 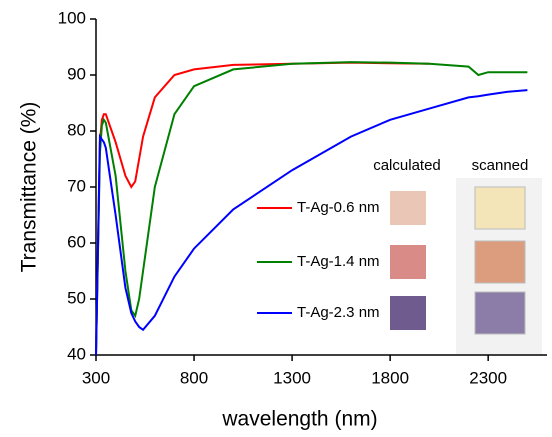 What do you see at coordinates (76, 185) in the screenshot?
I see `y-tick-label: 70` at bounding box center [76, 185].